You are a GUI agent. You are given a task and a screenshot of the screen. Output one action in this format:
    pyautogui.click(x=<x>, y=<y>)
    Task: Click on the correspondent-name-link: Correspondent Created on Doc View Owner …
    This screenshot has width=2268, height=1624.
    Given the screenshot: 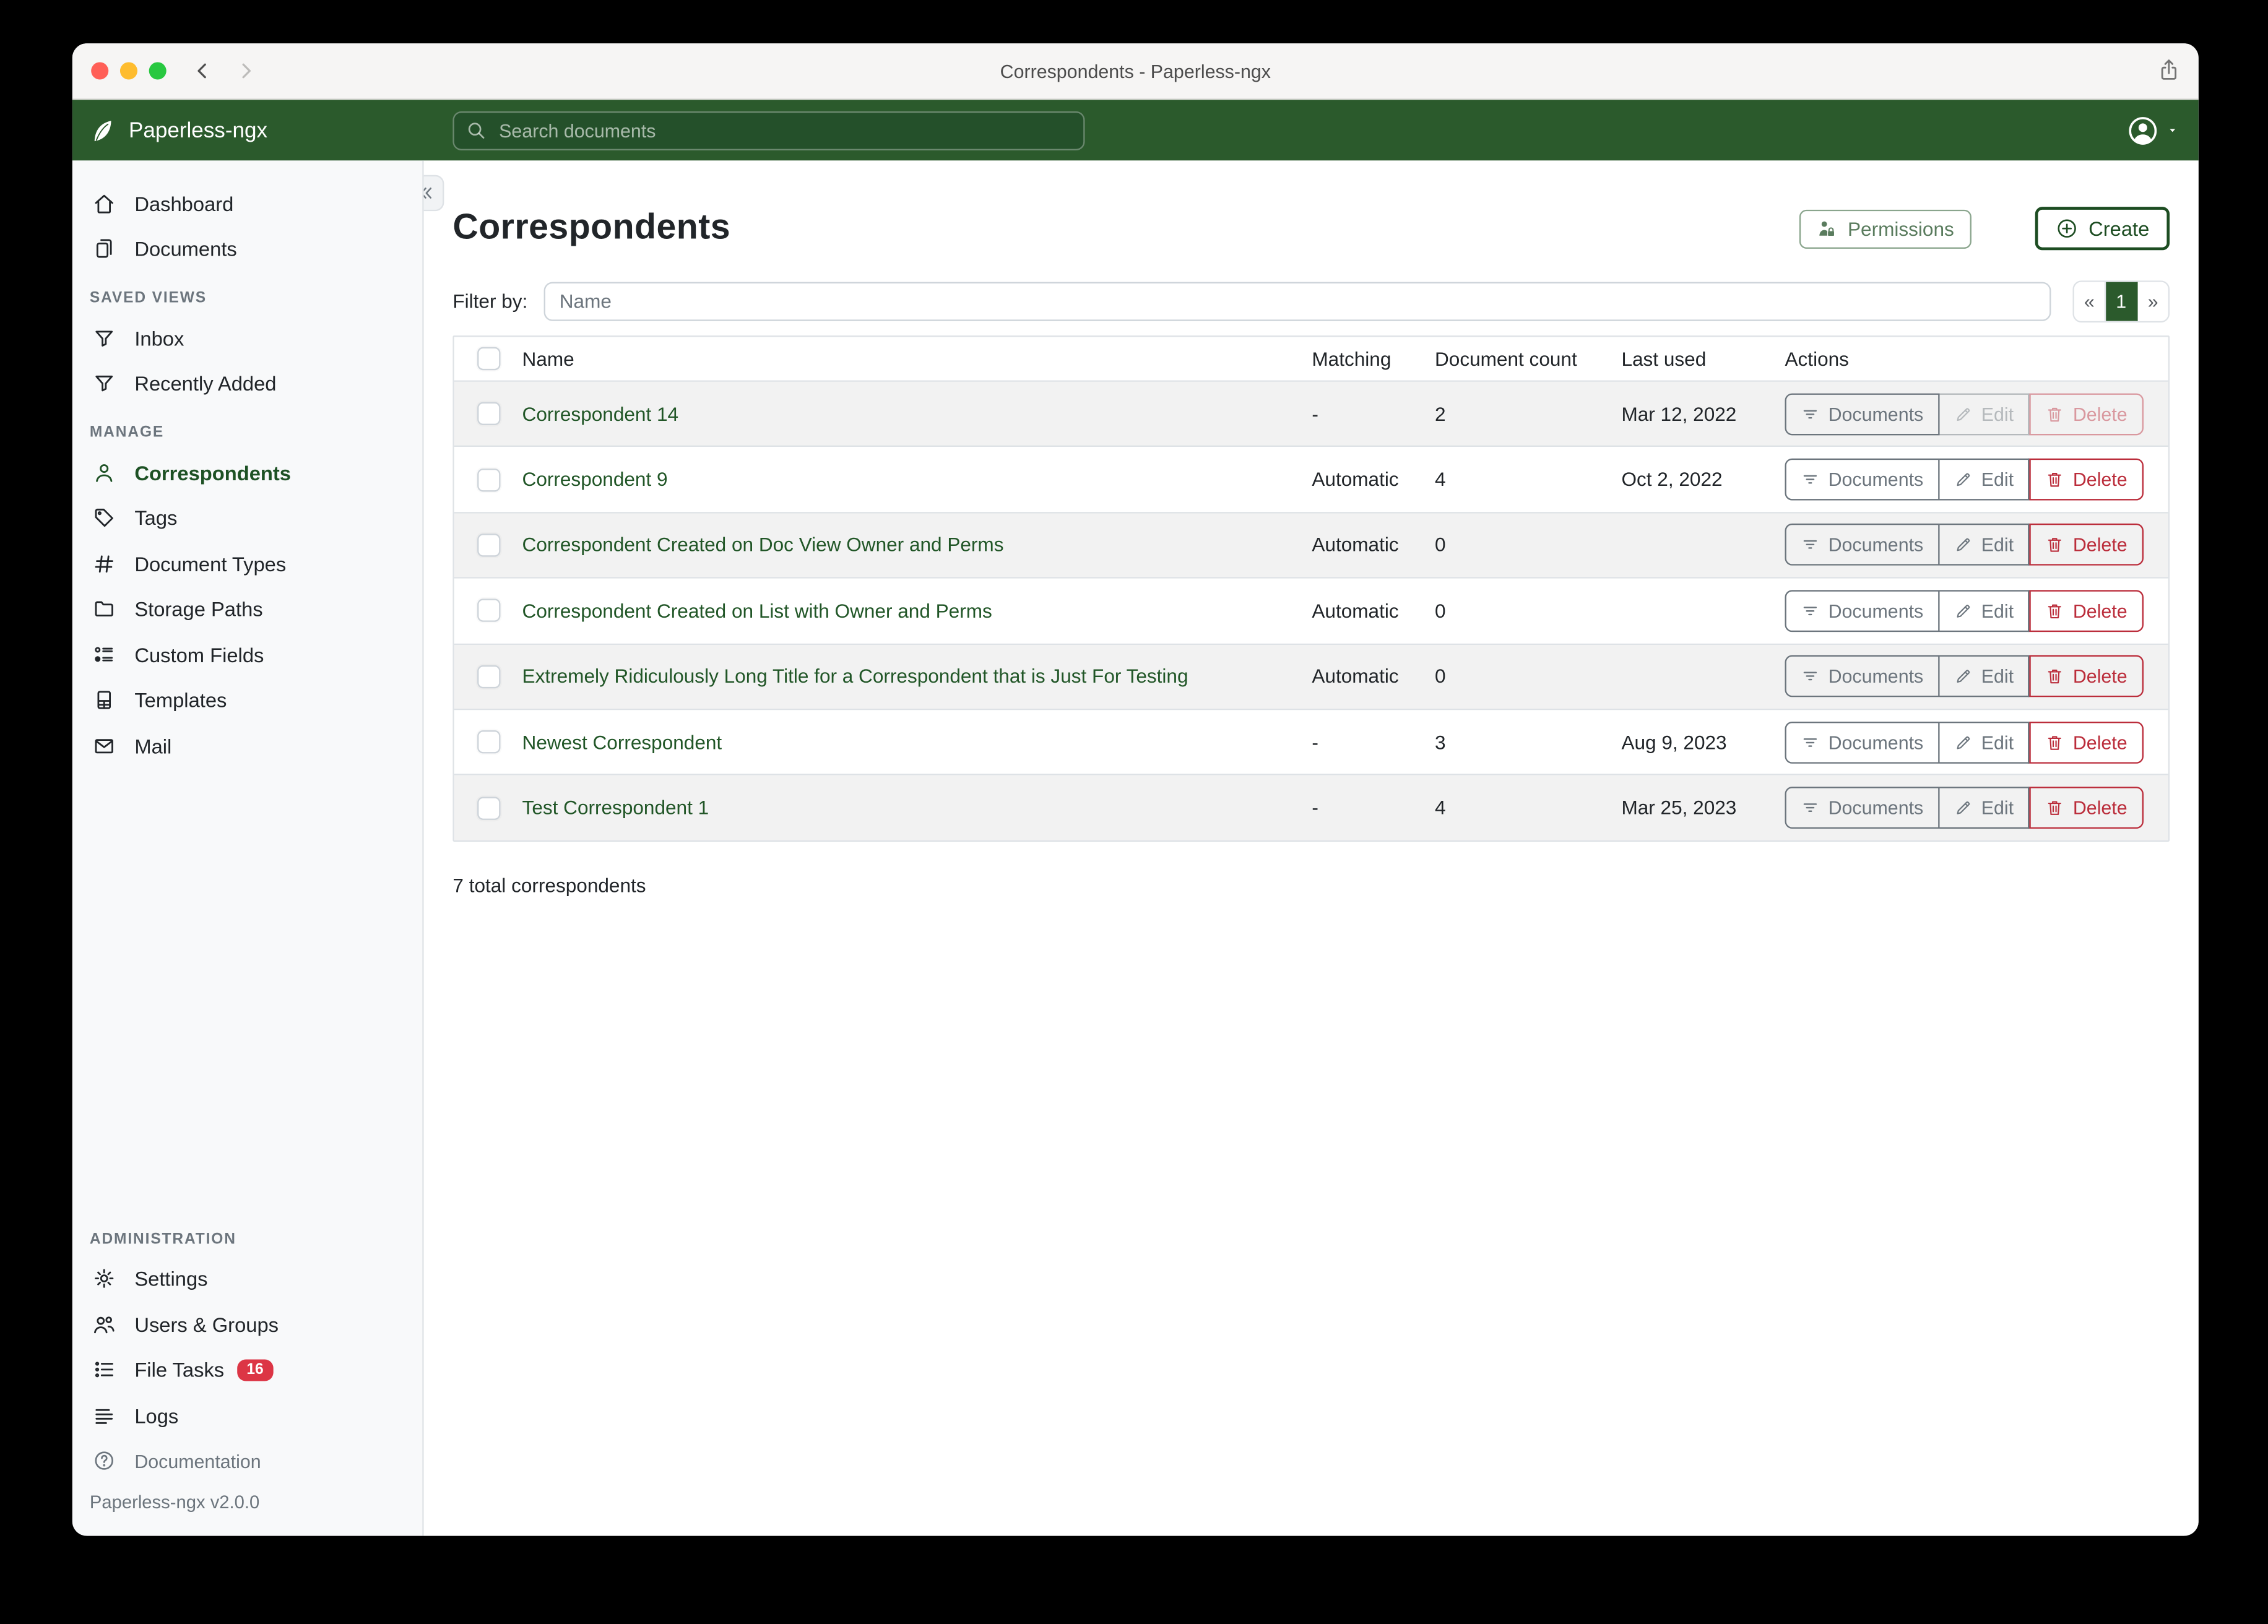 What is the action you would take?
    pyautogui.click(x=763, y=545)
    